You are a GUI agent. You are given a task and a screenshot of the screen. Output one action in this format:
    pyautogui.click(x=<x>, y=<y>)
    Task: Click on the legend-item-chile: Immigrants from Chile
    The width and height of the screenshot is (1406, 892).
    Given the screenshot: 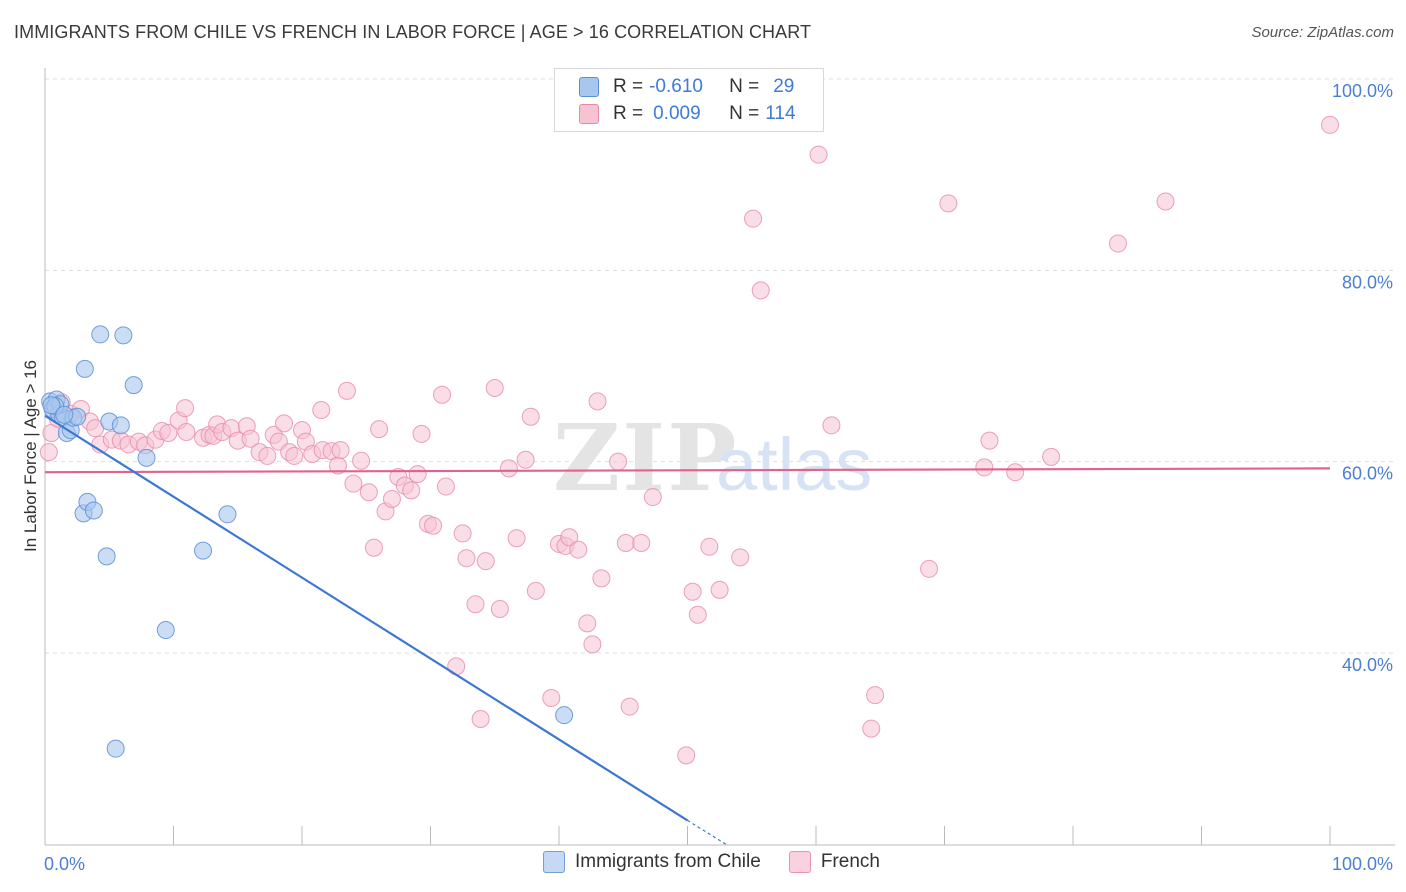 What is the action you would take?
    pyautogui.click(x=652, y=862)
    